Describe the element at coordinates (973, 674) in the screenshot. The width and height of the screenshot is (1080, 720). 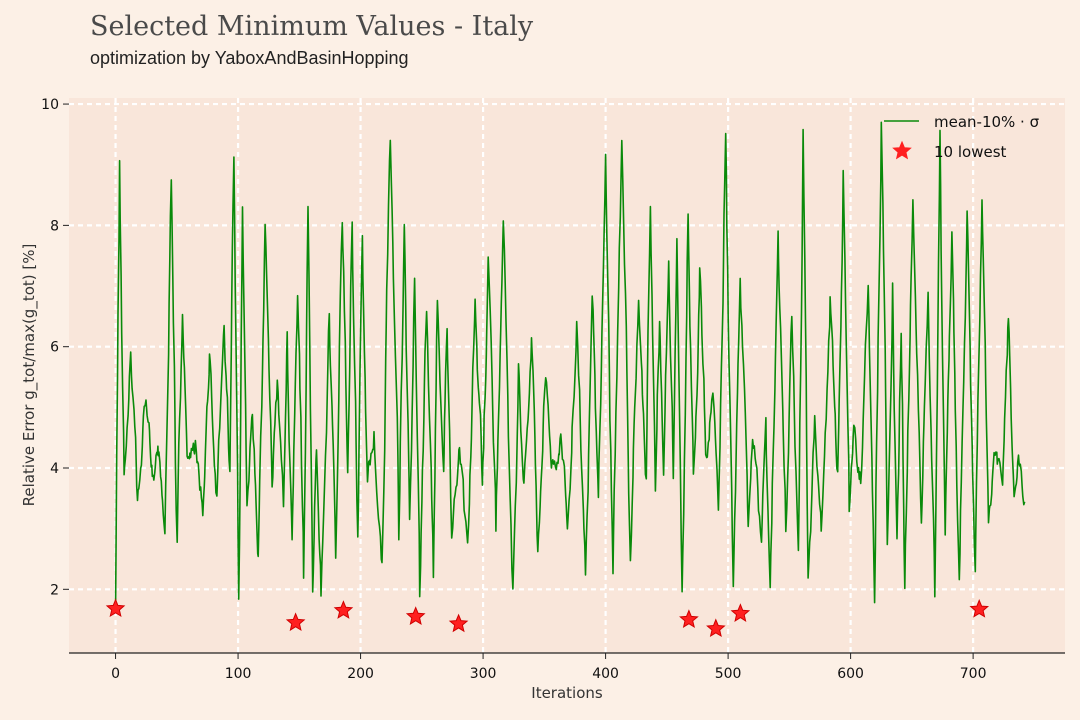
I see `x-tick-label: 700` at that location.